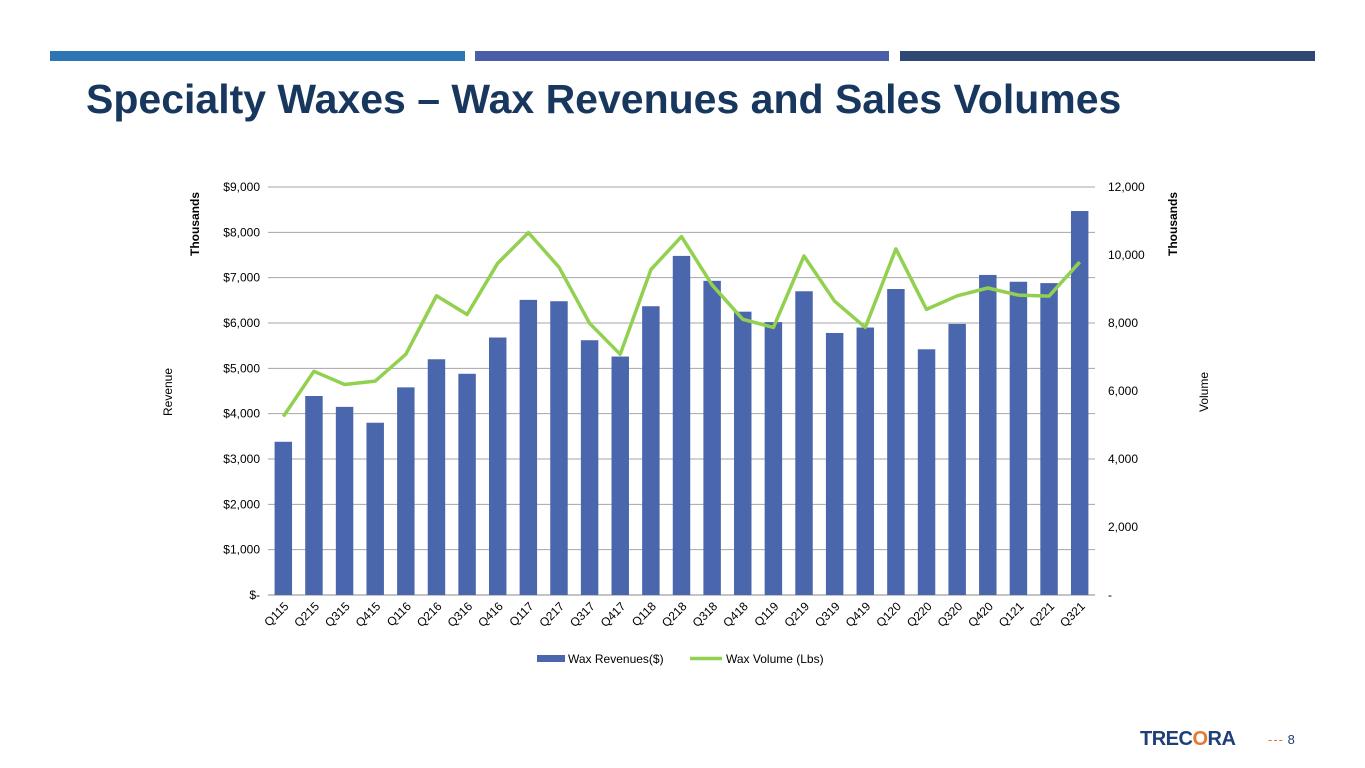  I want to click on x-tick-label: Q317, so click(582, 614).